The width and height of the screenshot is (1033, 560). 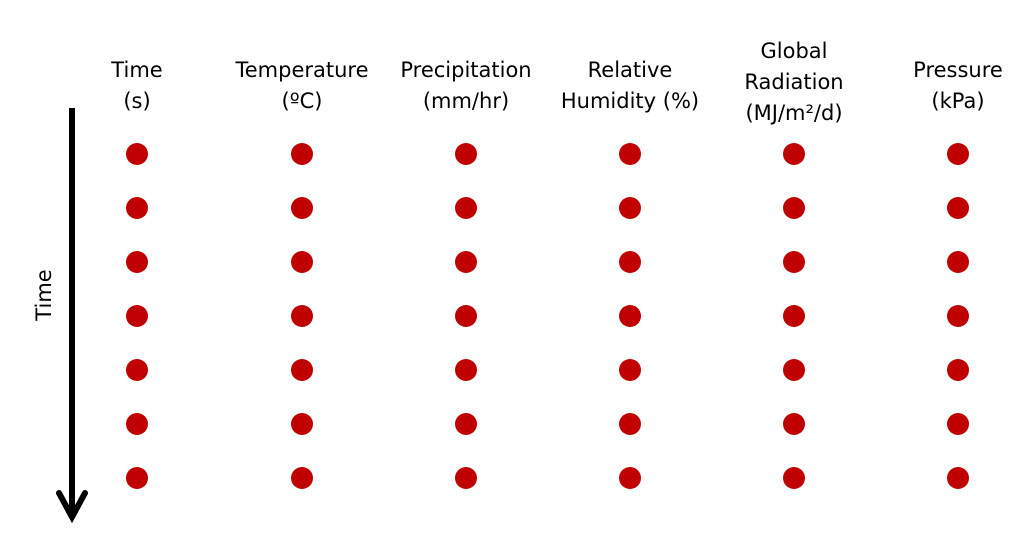 What do you see at coordinates (958, 101) in the screenshot?
I see `column-header-line: (kPa)` at bounding box center [958, 101].